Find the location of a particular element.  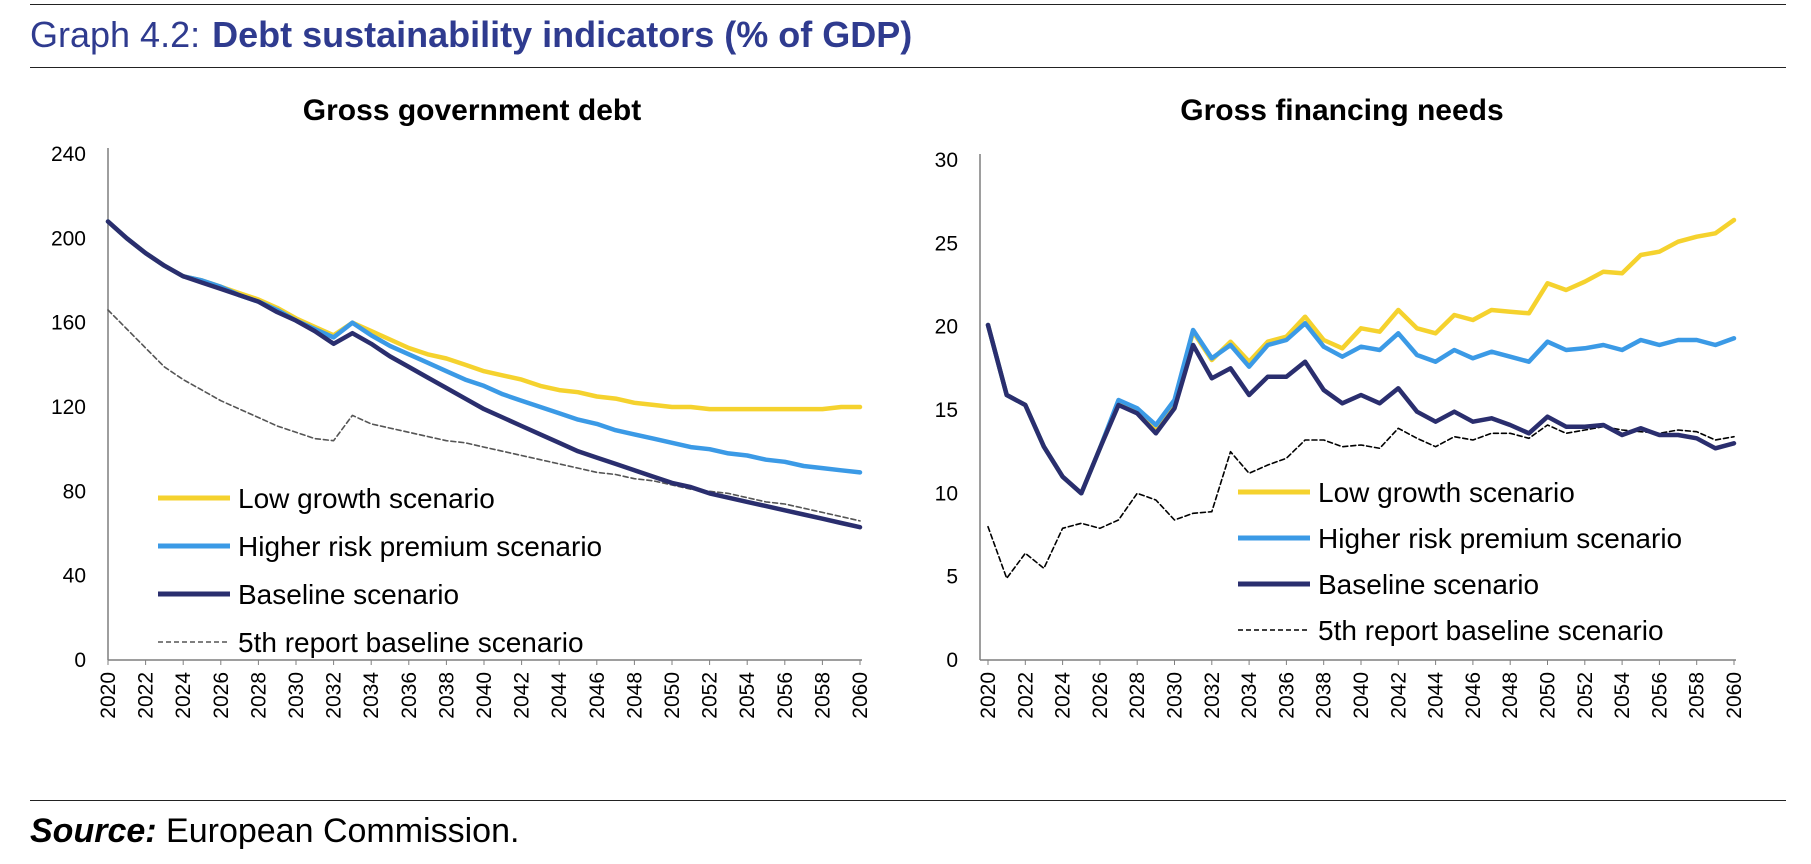

y-tick-label: 10 is located at coordinates (946, 493).